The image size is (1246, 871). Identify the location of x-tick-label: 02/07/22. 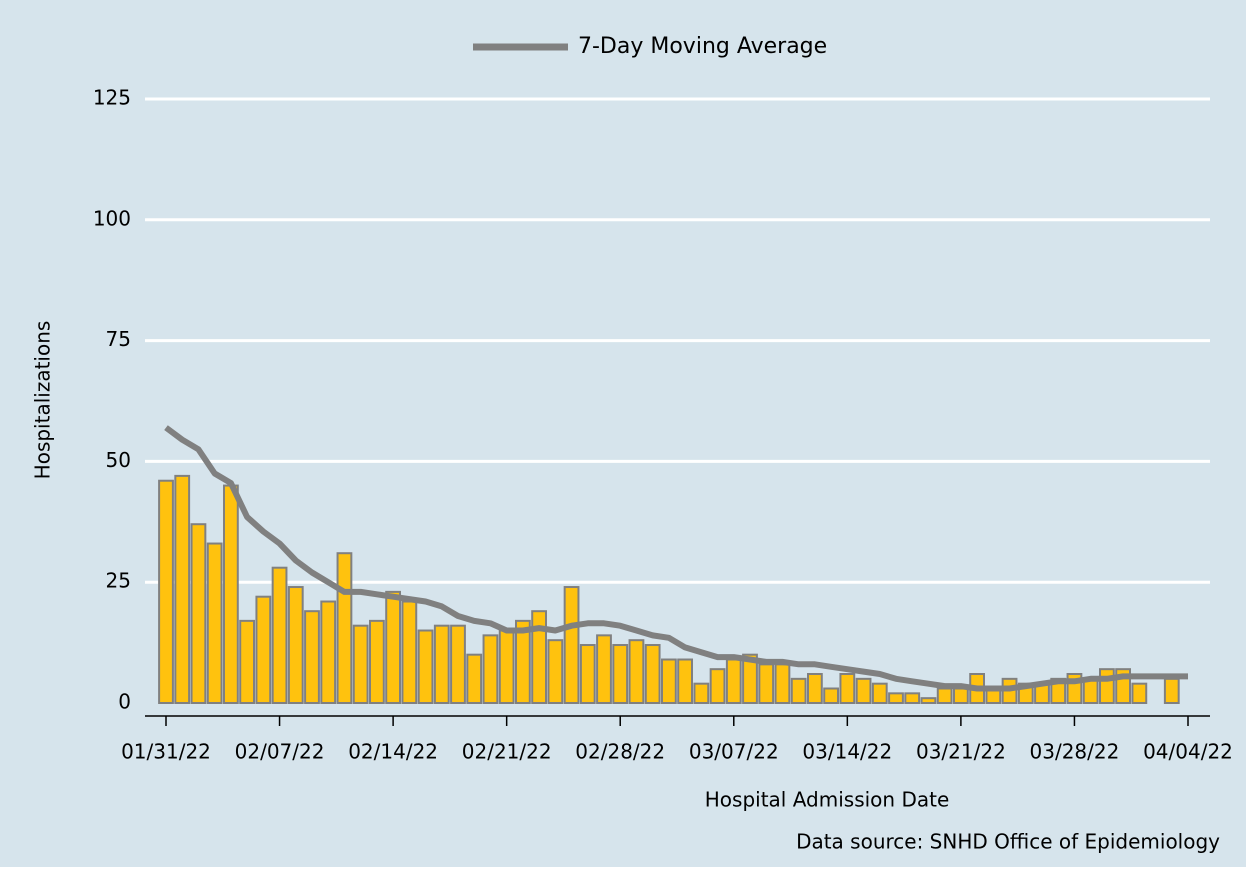
(280, 752).